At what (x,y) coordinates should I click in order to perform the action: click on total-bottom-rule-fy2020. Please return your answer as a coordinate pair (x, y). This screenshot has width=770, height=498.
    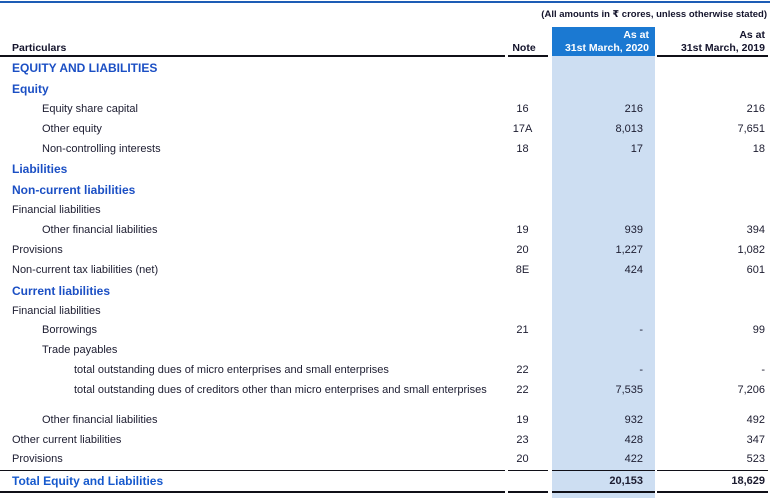
    Looking at the image, I should click on (603, 491).